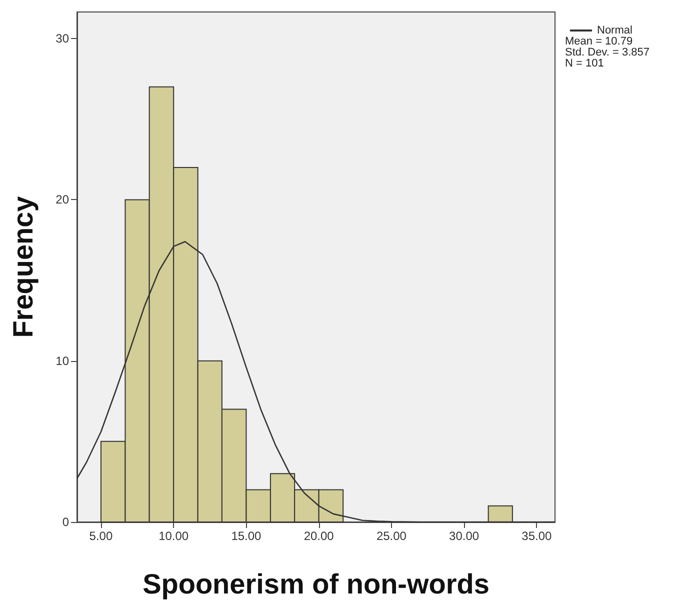 The width and height of the screenshot is (682, 604). What do you see at coordinates (101, 536) in the screenshot?
I see `x-tick-label: 5.00` at bounding box center [101, 536].